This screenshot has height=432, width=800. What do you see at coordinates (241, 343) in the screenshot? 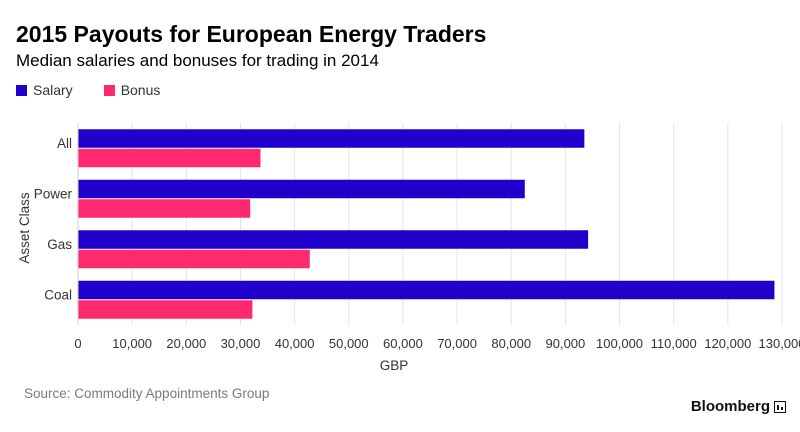
I see `x-tick-label: 30,000` at bounding box center [241, 343].